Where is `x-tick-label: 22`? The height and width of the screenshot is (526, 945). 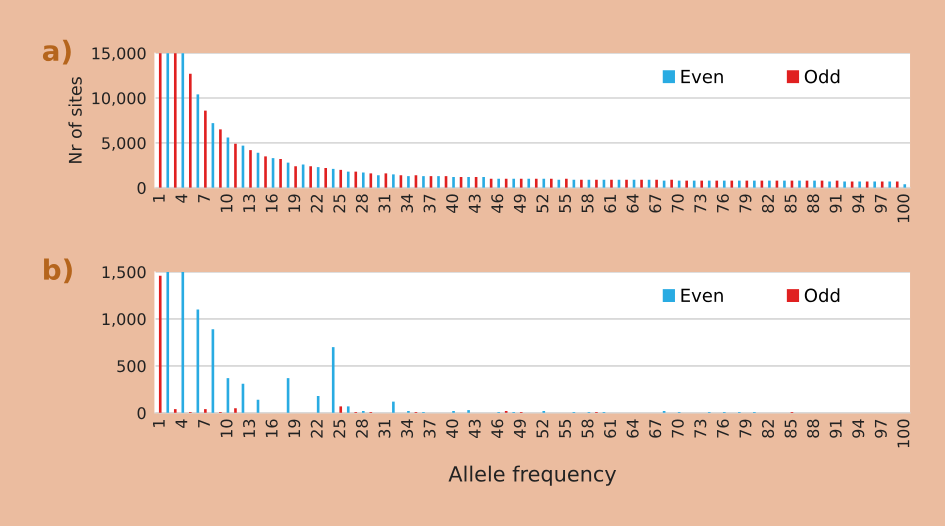 x-tick-label: 22 is located at coordinates (316, 203).